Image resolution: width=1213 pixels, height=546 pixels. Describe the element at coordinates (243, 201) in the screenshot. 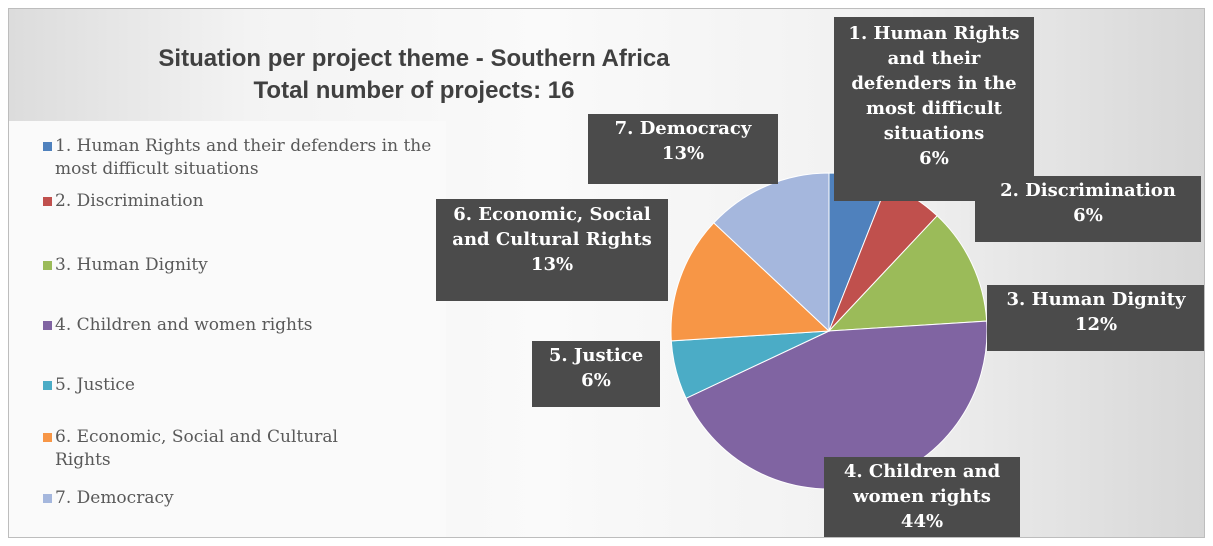

I see `legend-item-discrimination: 2. Discrimination` at that location.